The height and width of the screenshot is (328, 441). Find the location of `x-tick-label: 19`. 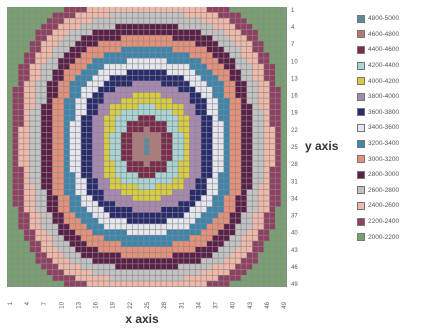

x-tick-label: 19 is located at coordinates (114, 304).